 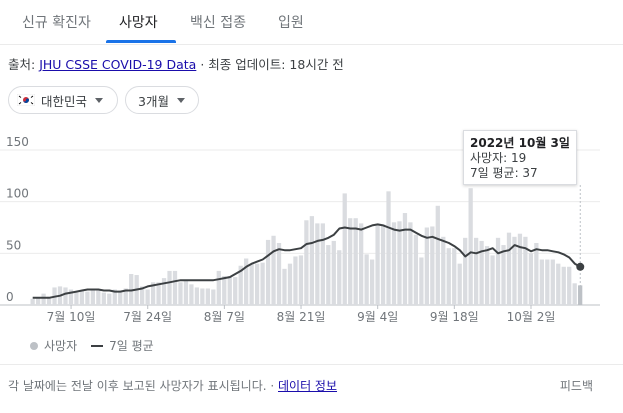 I want to click on chart-tooltip: 2022년 10월 3일 사망자: 19 7일 평균: 37, so click(x=520, y=157).